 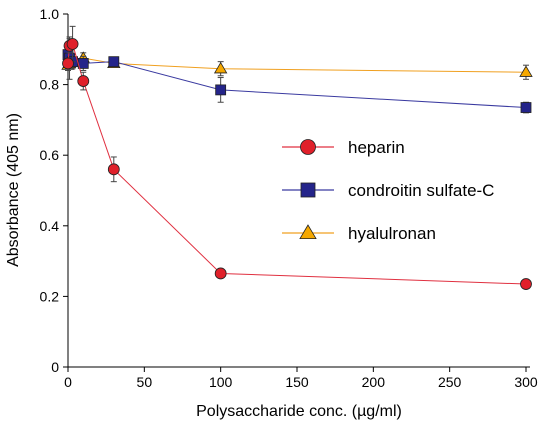 I want to click on legend: heparin condroitin sulfate-C hyalulronan, so click(x=388, y=190).